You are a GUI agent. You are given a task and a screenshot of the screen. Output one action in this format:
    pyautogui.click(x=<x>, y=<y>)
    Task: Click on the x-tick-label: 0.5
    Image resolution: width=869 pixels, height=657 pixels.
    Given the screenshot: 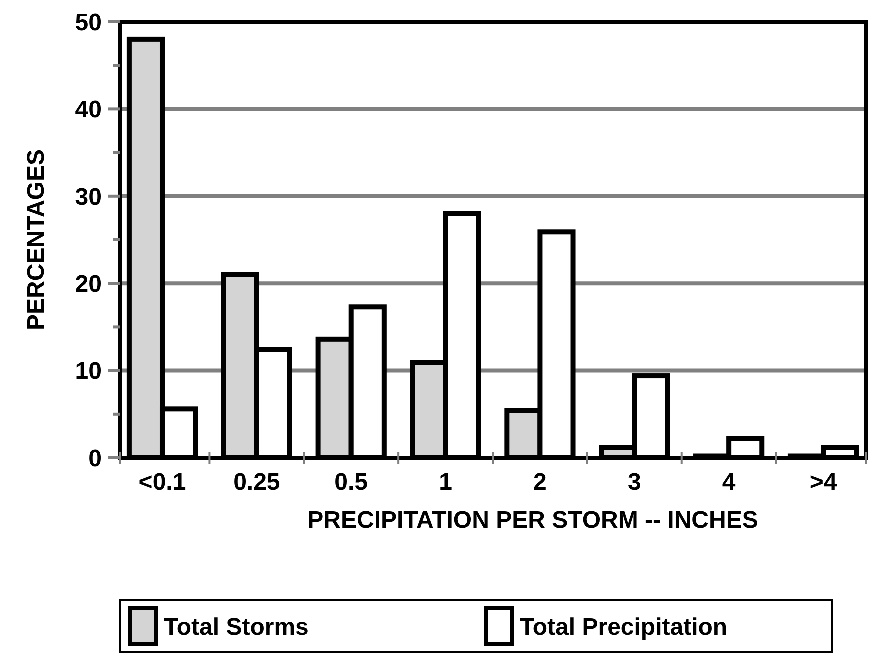 What is the action you would take?
    pyautogui.click(x=351, y=482)
    